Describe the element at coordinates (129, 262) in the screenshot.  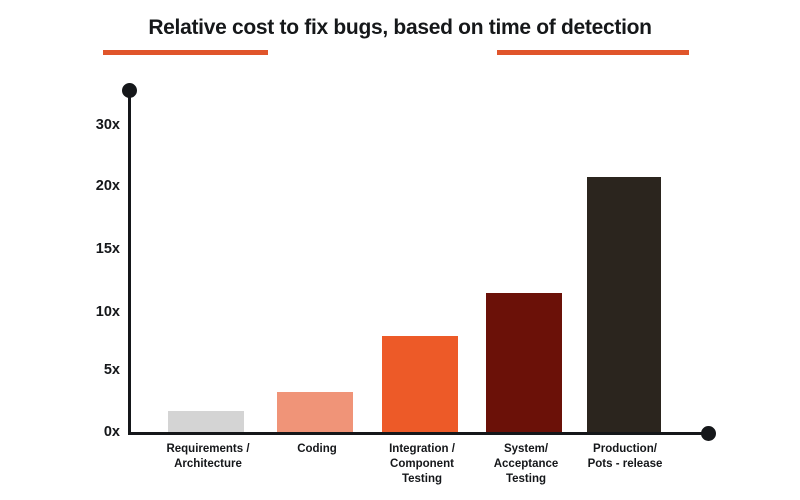
I see `y-axis-line` at that location.